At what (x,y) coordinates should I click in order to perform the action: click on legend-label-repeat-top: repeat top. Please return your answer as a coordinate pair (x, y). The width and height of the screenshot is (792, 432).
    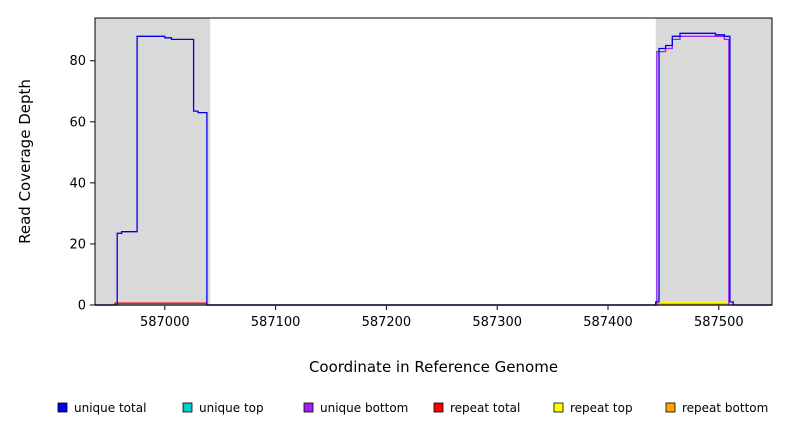
    Looking at the image, I should click on (601, 408).